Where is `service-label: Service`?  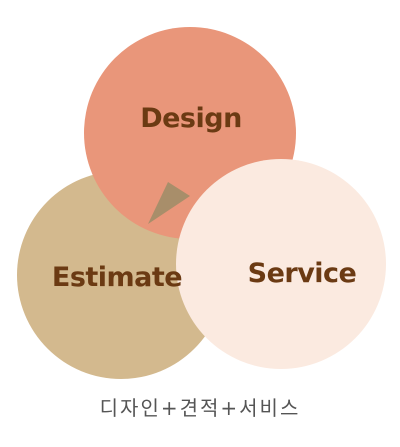 service-label: Service is located at coordinates (302, 273).